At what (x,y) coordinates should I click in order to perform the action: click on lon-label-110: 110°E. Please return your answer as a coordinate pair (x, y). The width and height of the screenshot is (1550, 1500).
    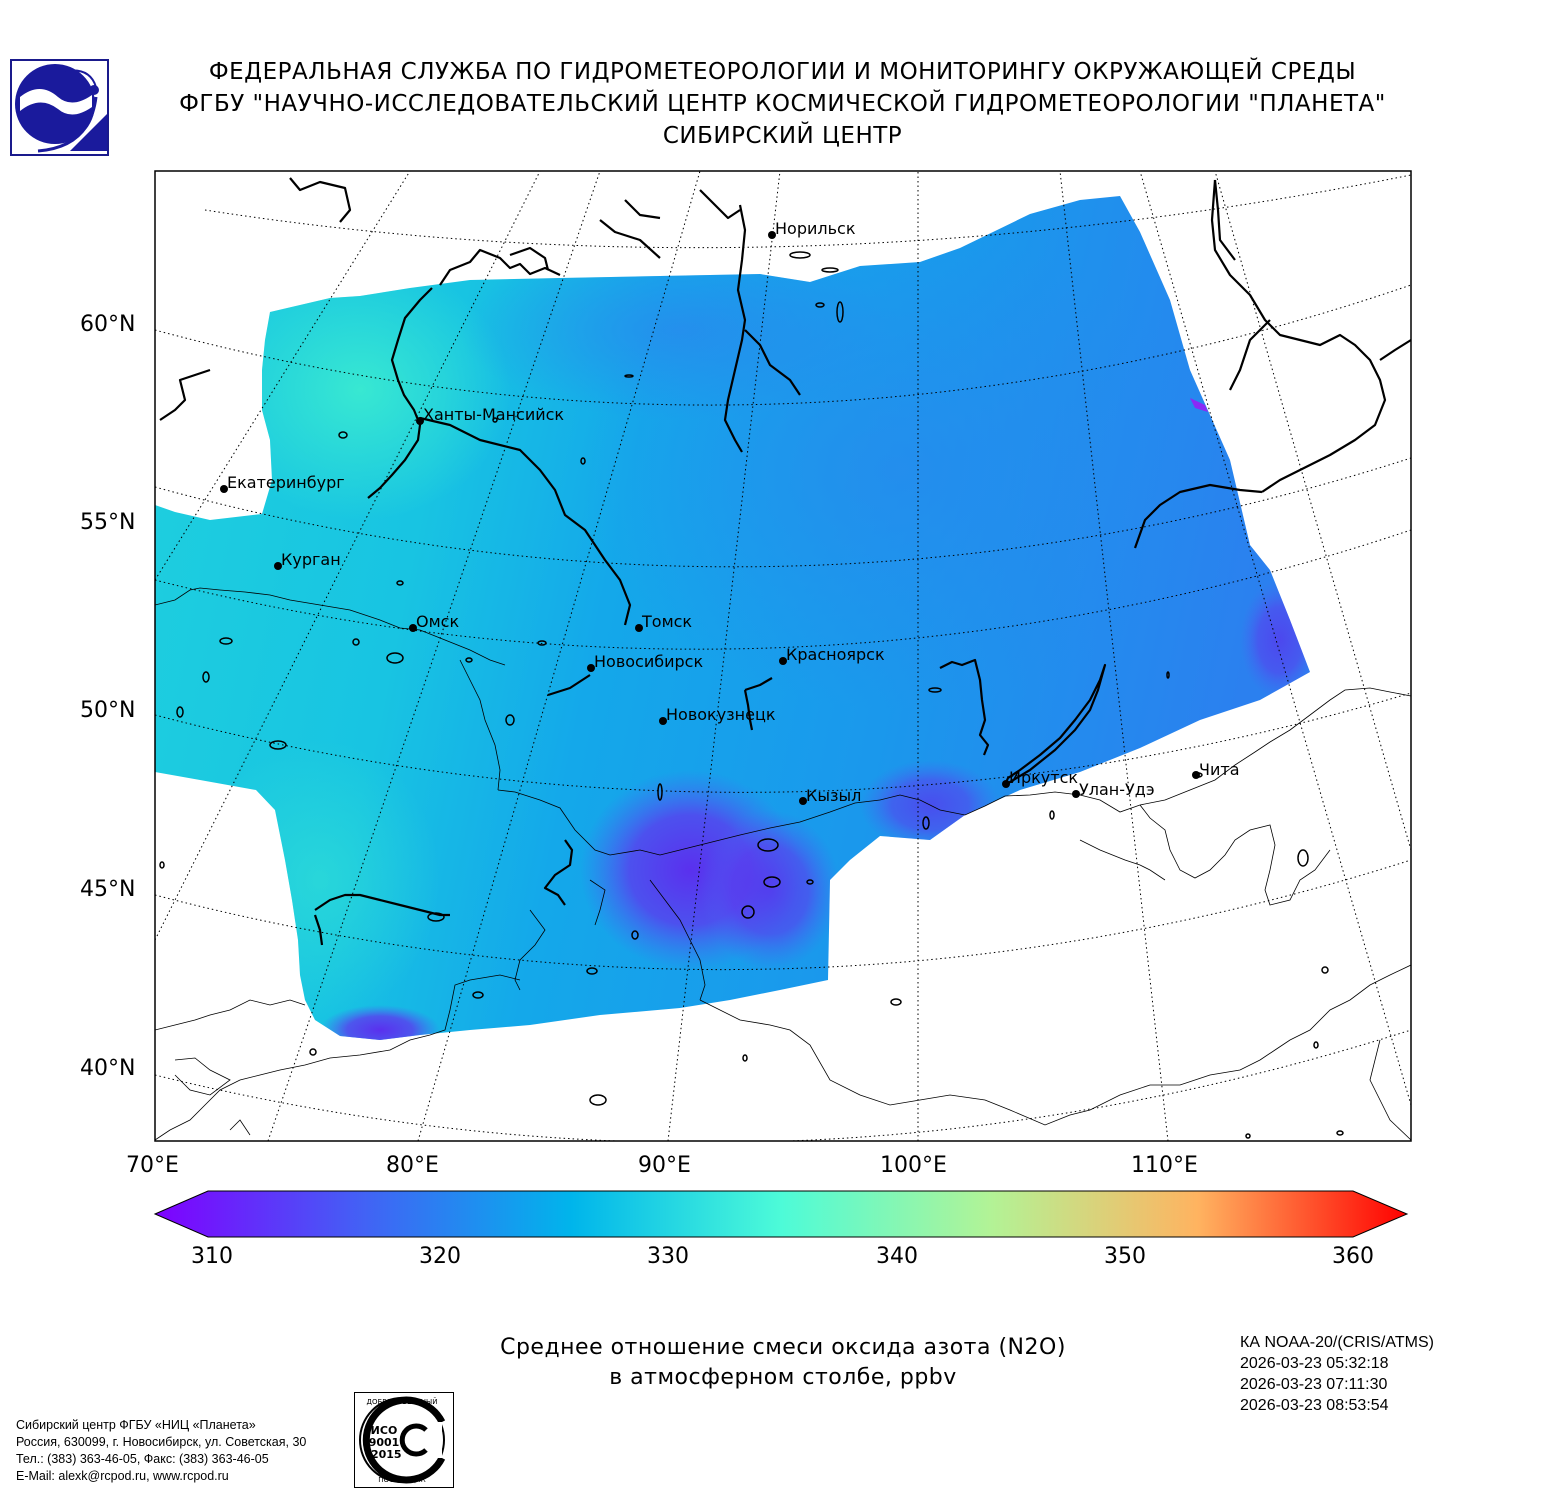
    Looking at the image, I should click on (1164, 1165).